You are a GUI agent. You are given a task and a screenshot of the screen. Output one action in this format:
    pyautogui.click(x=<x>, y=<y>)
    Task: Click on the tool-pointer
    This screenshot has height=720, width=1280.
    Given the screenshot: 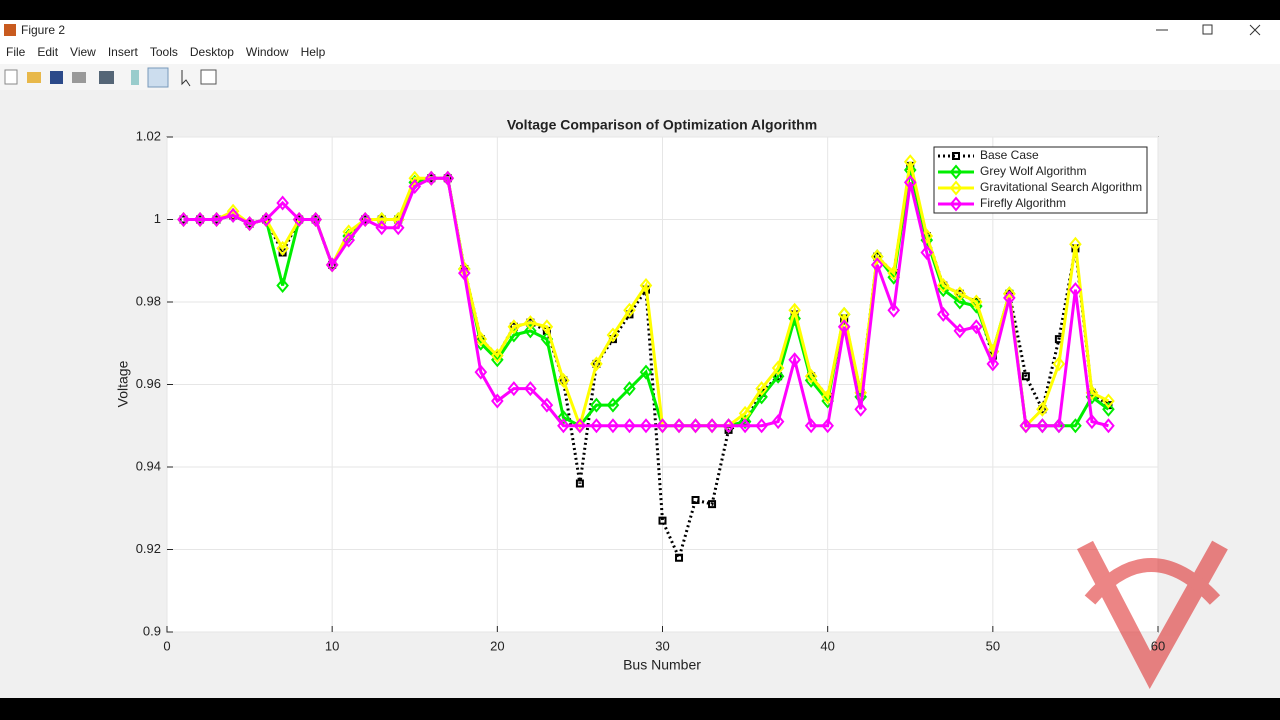 What is the action you would take?
    pyautogui.click(x=186, y=78)
    